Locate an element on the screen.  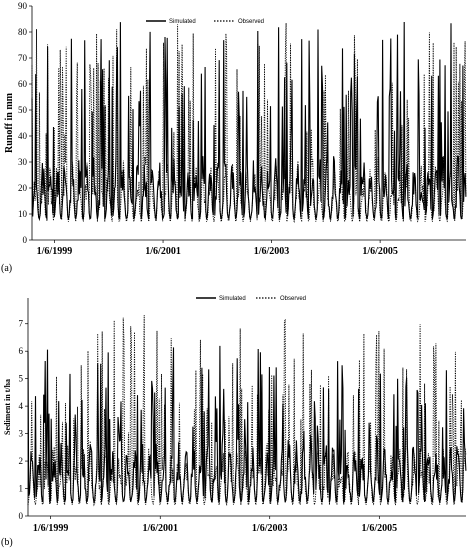
y-tick-label: 4 is located at coordinates (21, 406).